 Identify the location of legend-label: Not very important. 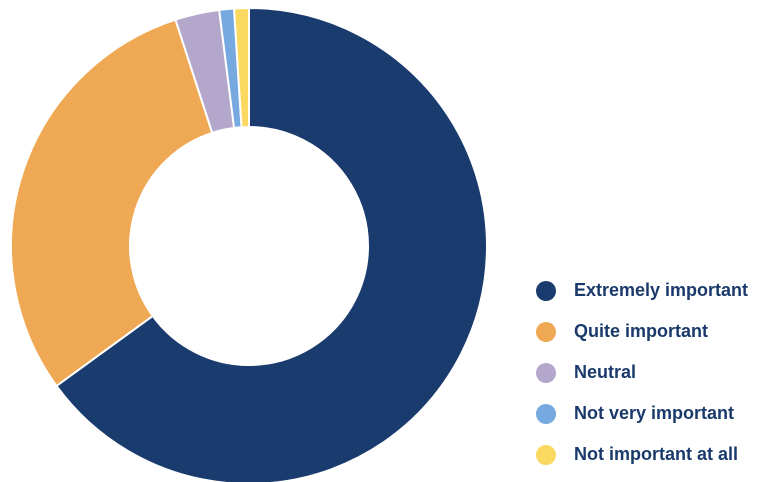
(654, 413).